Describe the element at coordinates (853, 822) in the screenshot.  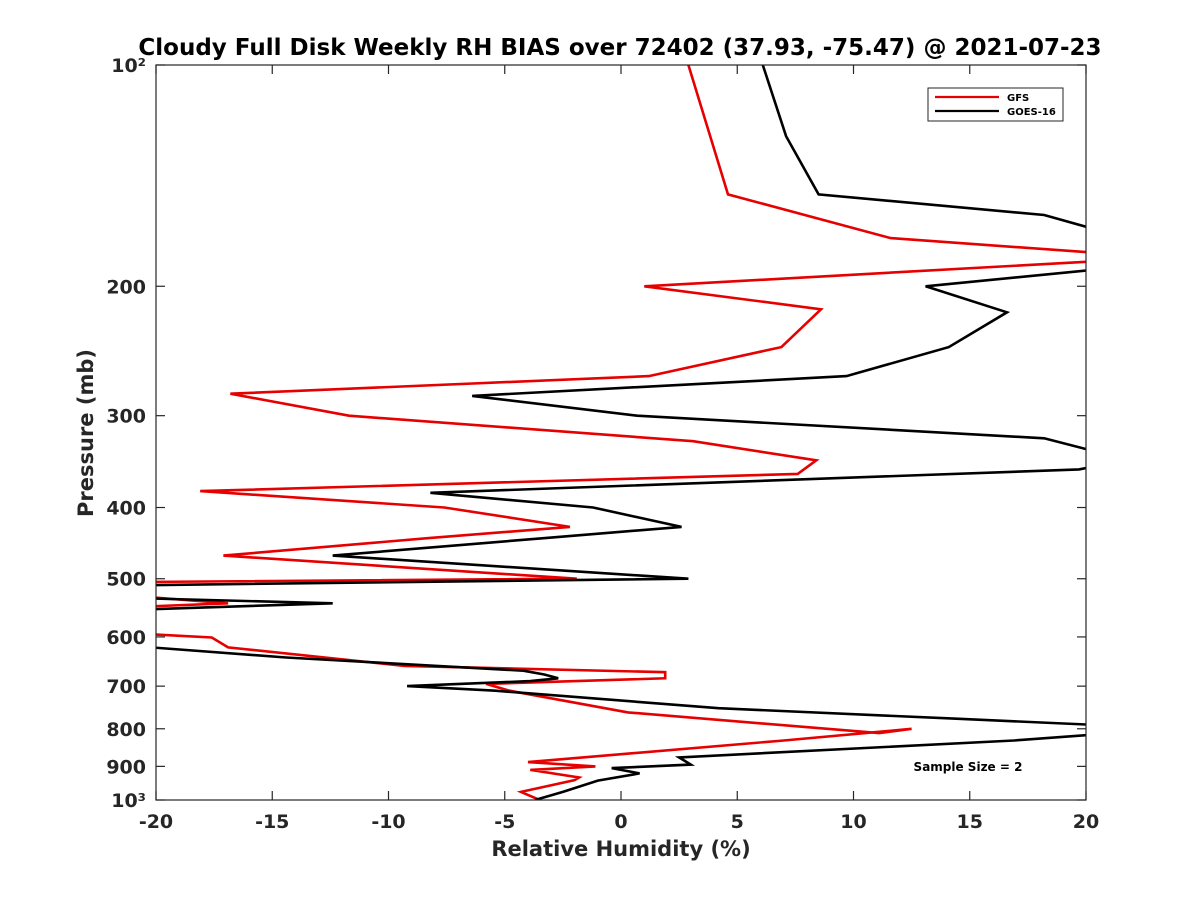
I see `x-tick-label: 10` at that location.